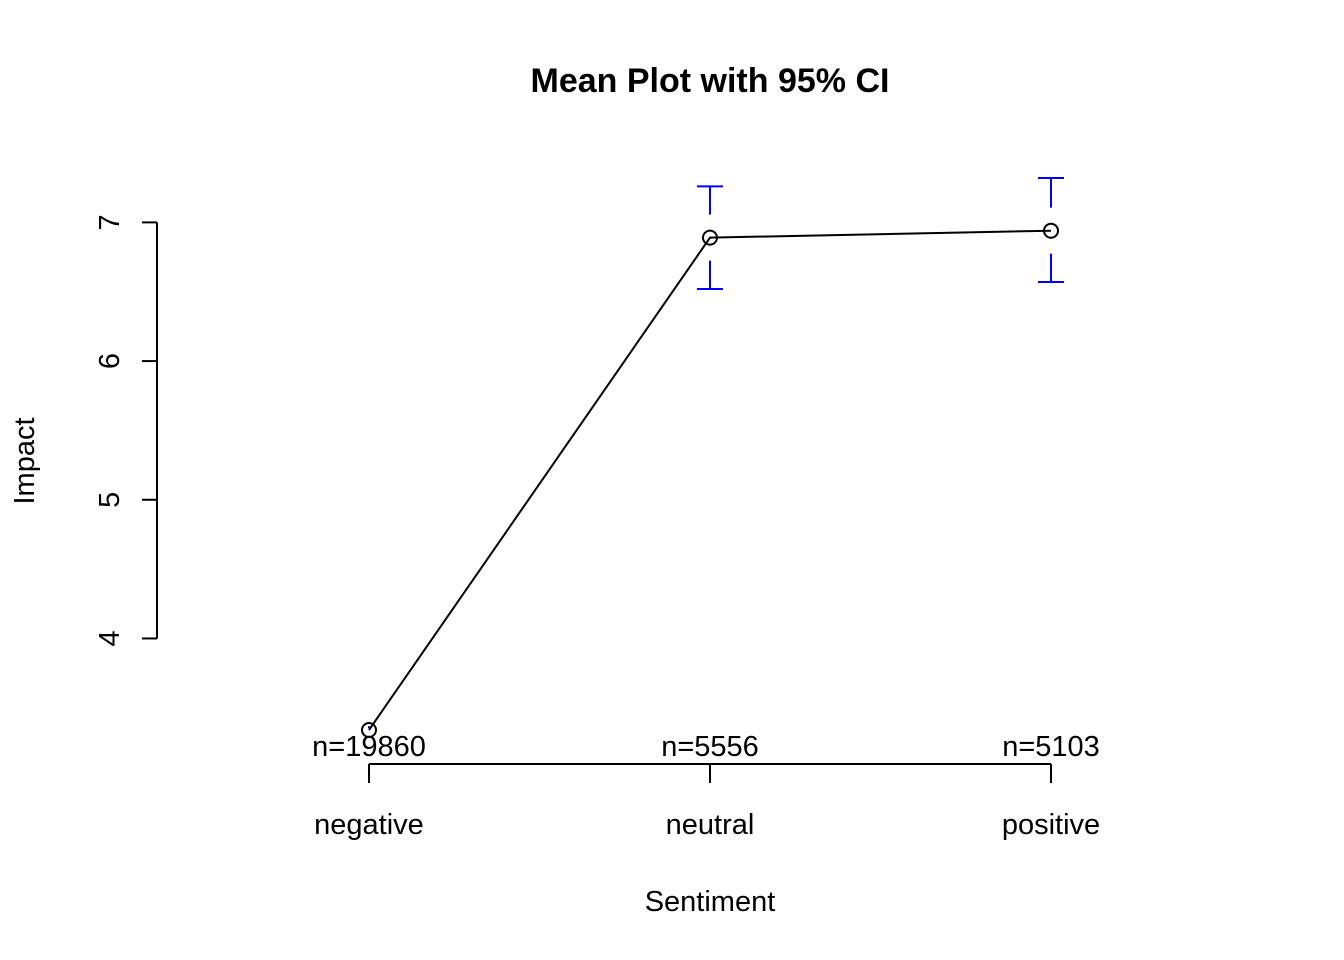 Image resolution: width=1344 pixels, height=960 pixels. Describe the element at coordinates (126, 430) in the screenshot. I see `y-axis: 4 5 6 7` at that location.